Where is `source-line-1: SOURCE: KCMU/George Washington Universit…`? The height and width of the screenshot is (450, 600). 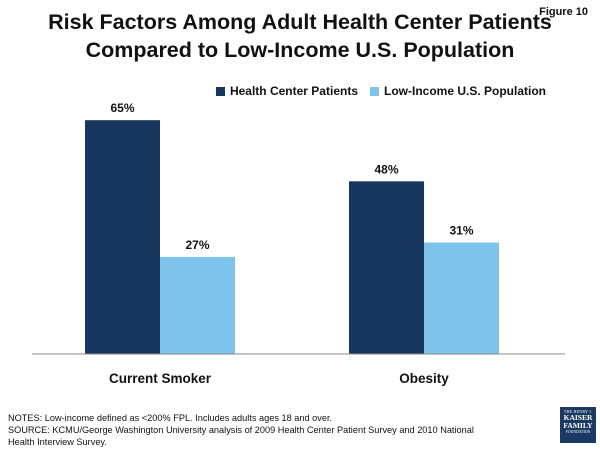 source-line-1: SOURCE: KCMU/George Washington Universit… is located at coordinates (241, 430).